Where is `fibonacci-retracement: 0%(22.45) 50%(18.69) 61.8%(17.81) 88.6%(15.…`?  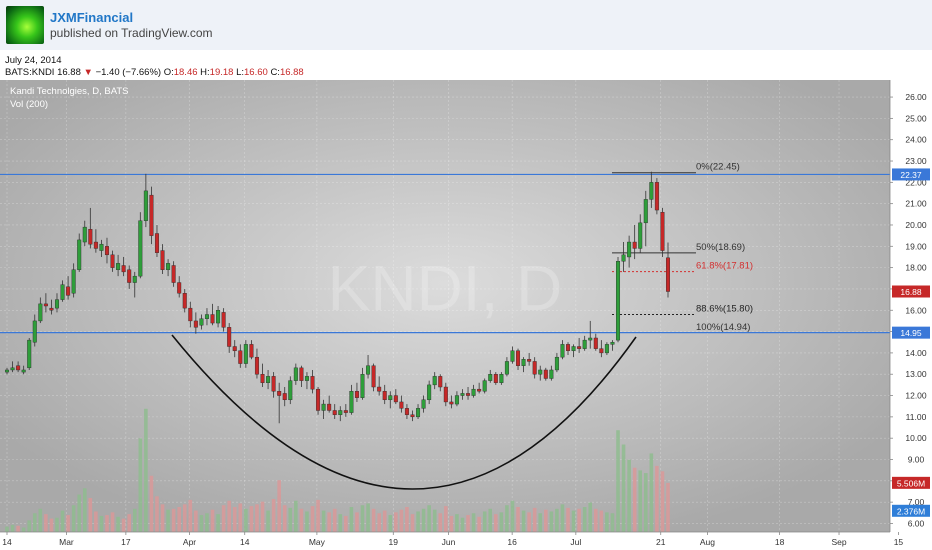
fibonacci-retracement: 0%(22.45) 50%(18.69) 61.8%(17.81) 88.6%(15.… is located at coordinates (682, 247).